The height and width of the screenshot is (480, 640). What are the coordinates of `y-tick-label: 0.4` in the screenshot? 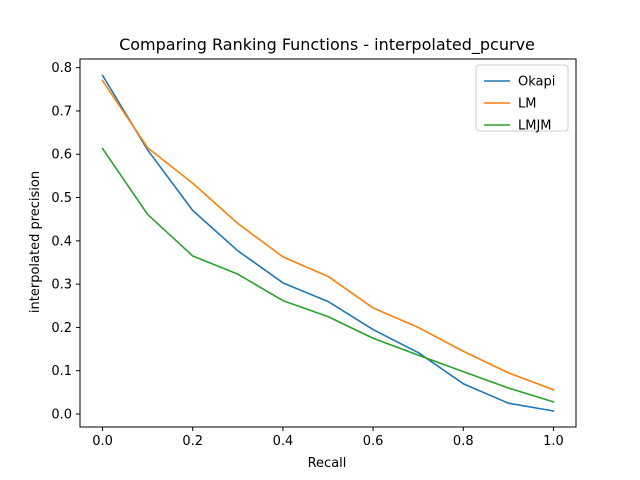 It's located at (61, 241).